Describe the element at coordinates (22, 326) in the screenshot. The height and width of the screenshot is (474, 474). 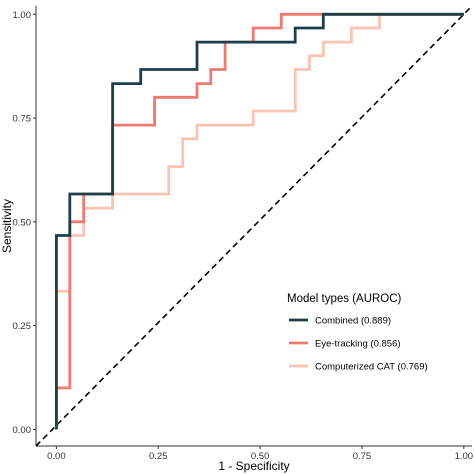
I see `y-tick-label: 0.25` at that location.